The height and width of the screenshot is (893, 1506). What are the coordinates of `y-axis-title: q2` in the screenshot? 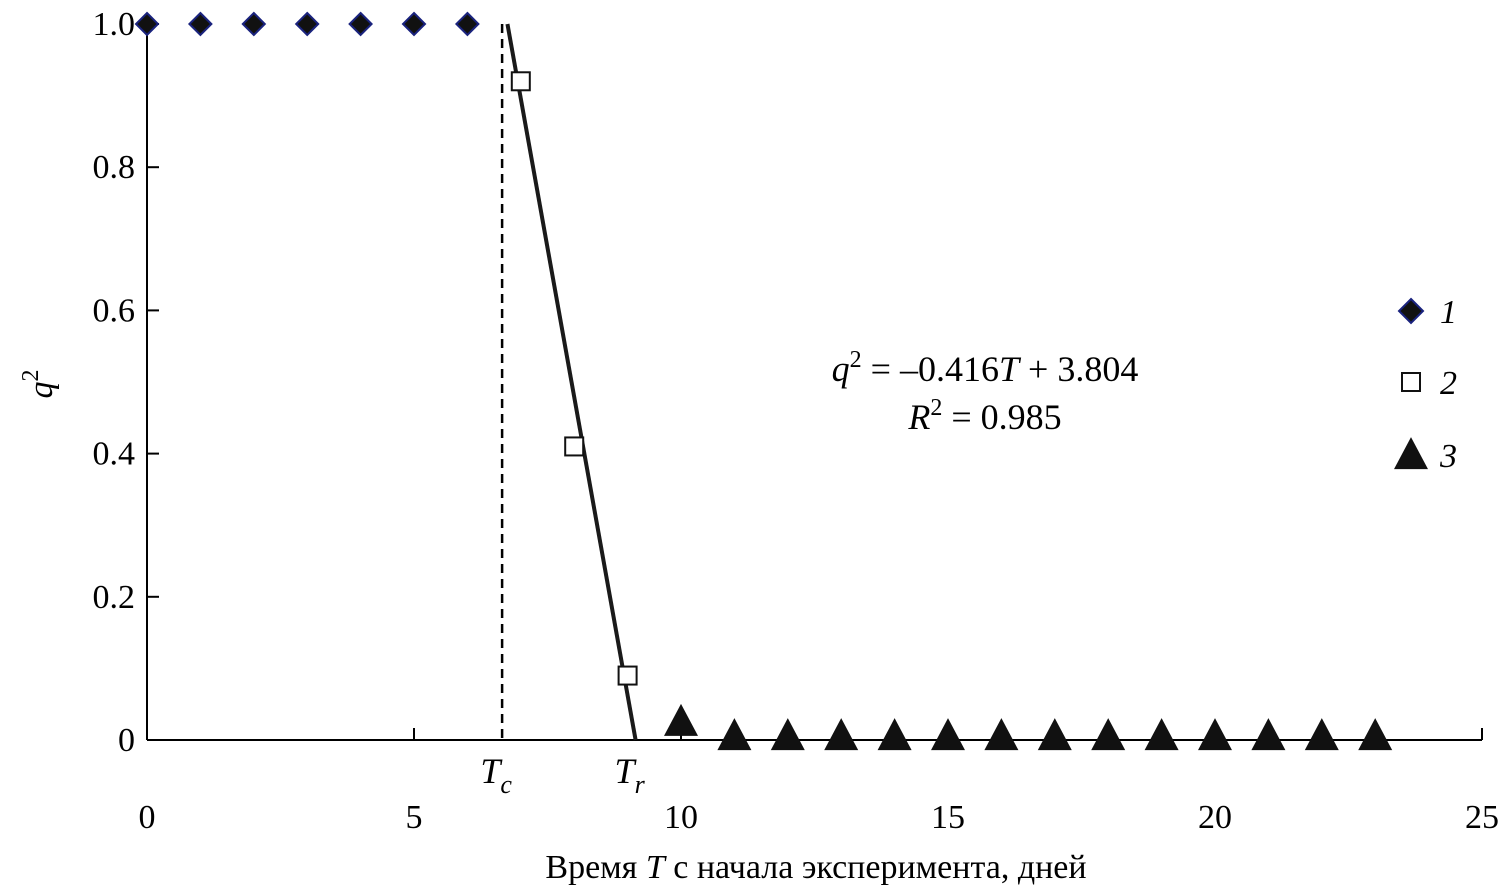 It's located at (39, 384).